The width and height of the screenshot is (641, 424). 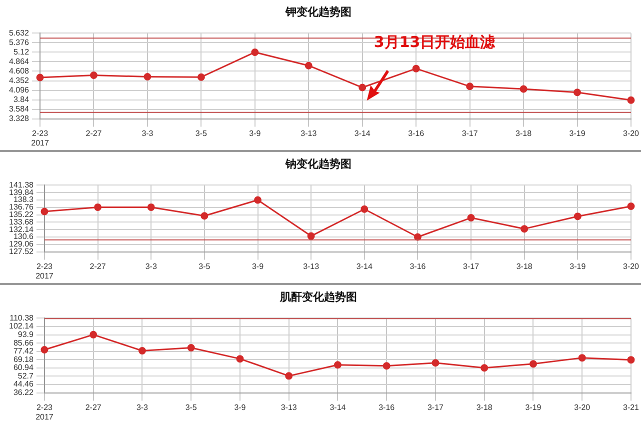 What do you see at coordinates (318, 297) in the screenshot?
I see `chart-title: 肌酐变化趋势图` at bounding box center [318, 297].